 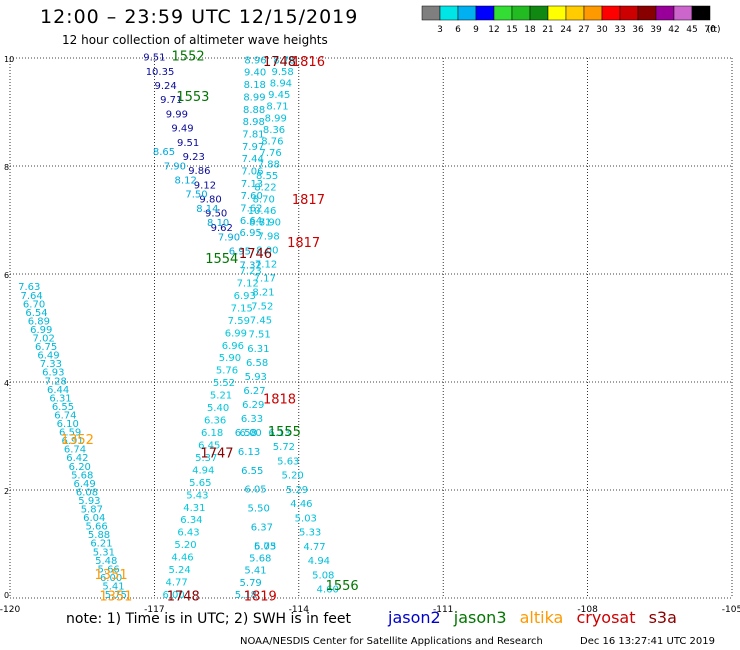 I want to click on color-swatch, so click(x=701, y=13).